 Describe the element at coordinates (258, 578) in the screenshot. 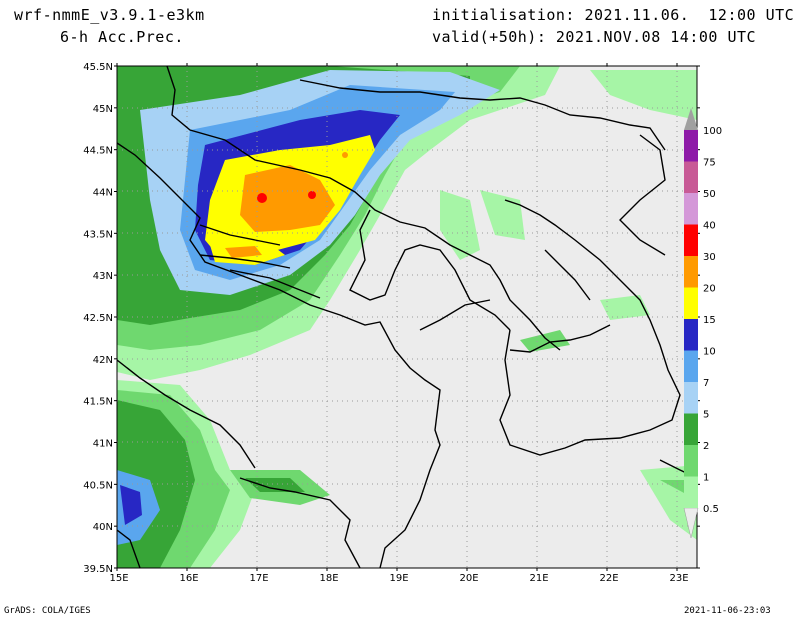

I see `lon-tick-label: 17E` at that location.